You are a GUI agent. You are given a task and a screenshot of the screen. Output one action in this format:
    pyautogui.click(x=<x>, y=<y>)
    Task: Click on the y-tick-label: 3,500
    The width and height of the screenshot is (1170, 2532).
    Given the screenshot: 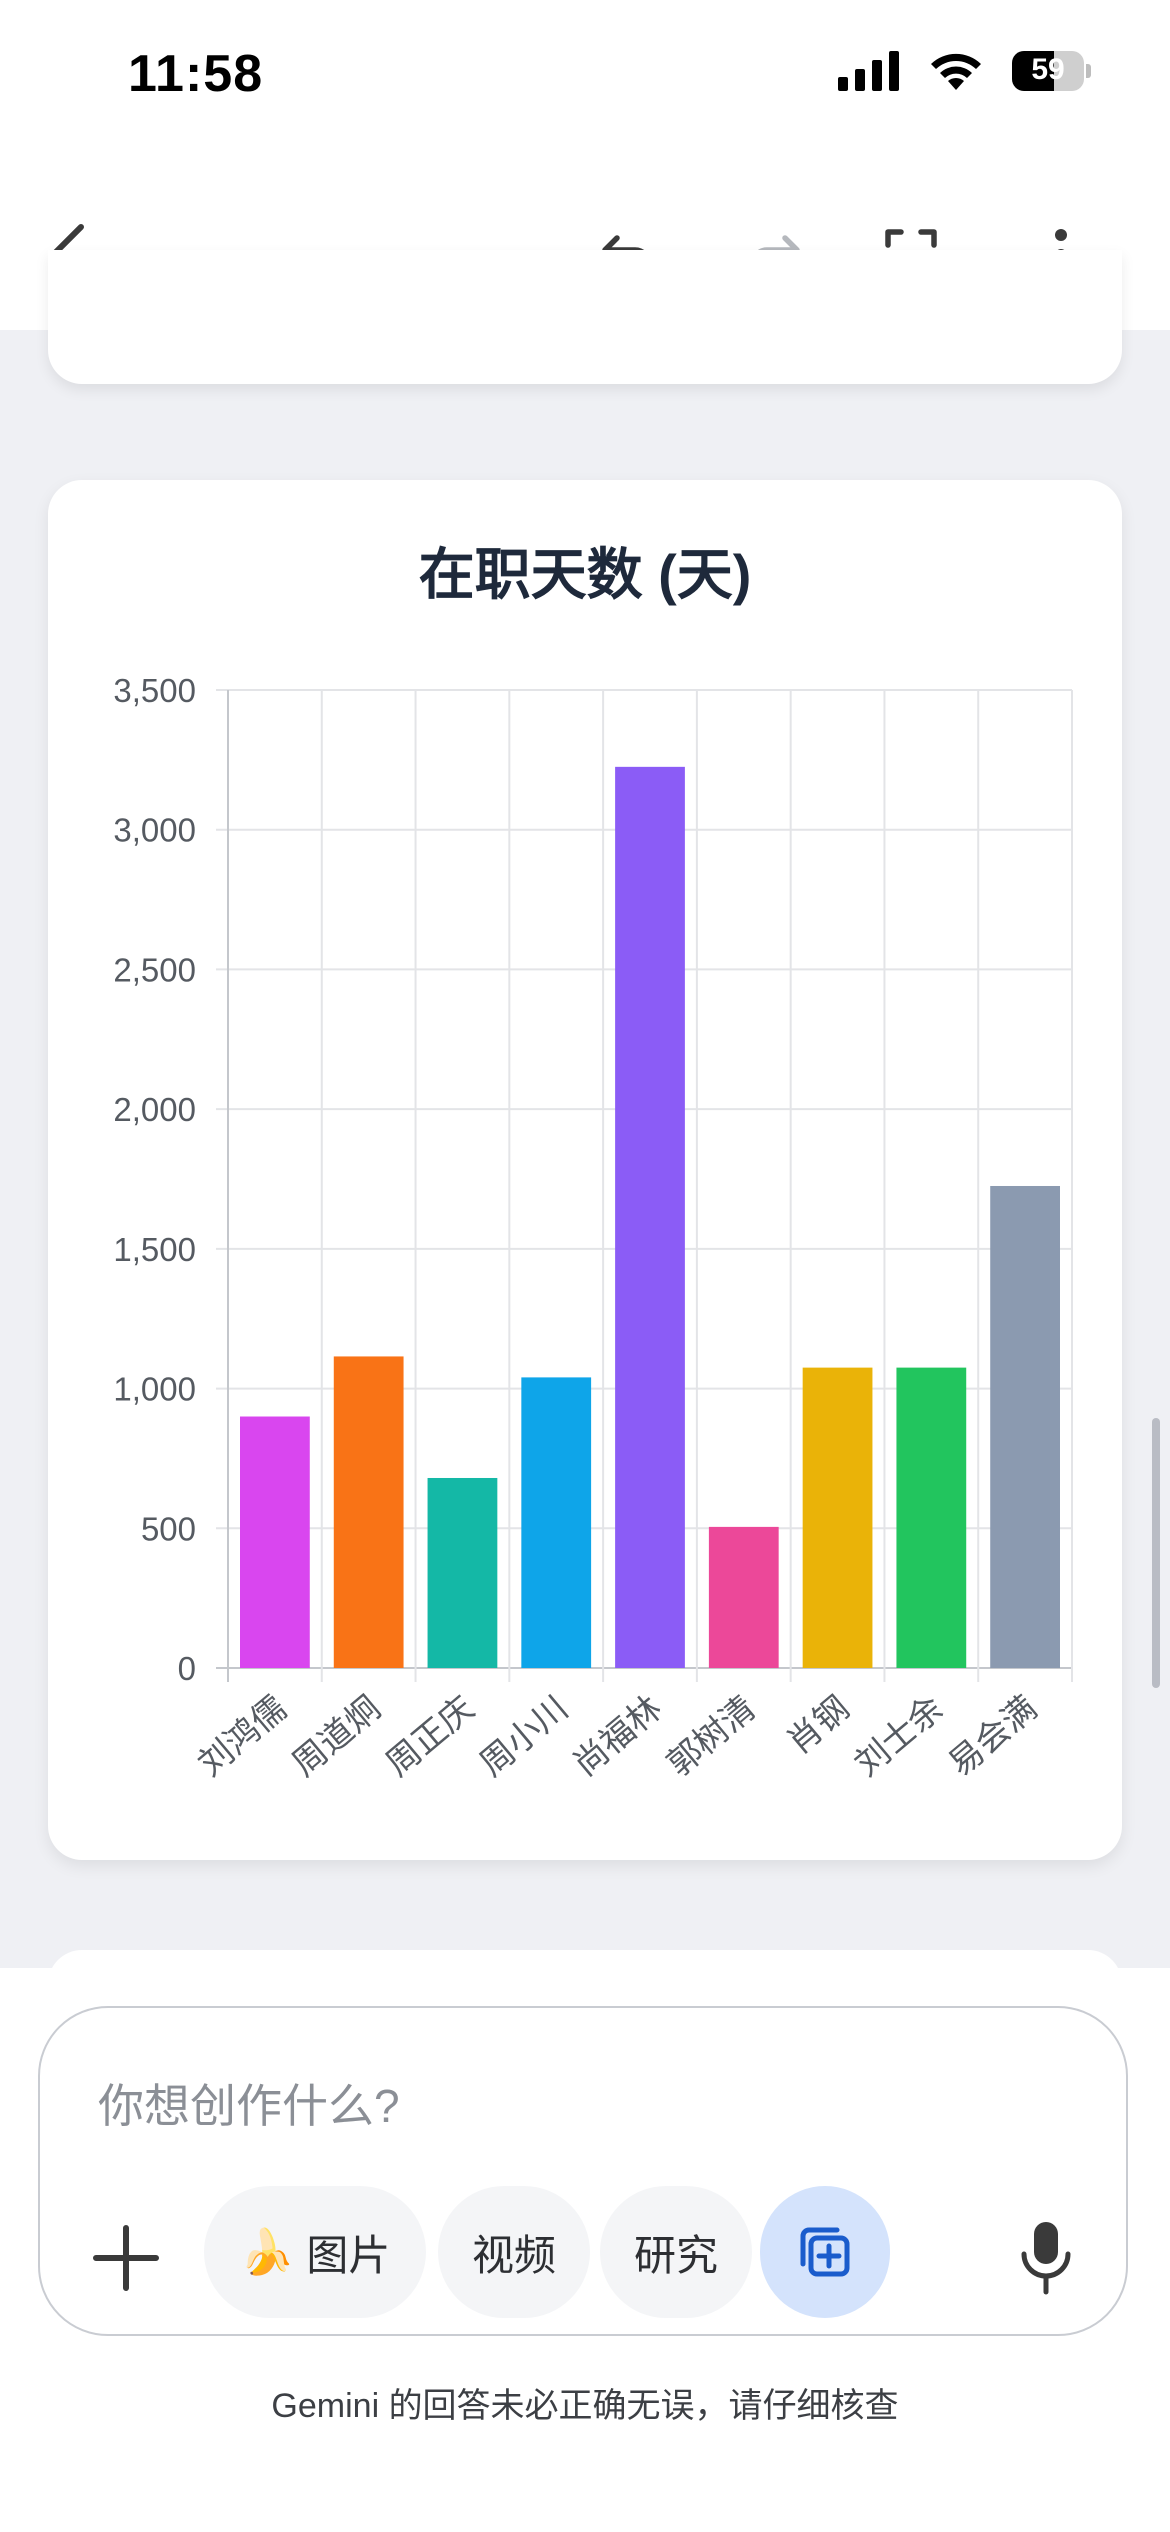 What is the action you would take?
    pyautogui.click(x=154, y=690)
    